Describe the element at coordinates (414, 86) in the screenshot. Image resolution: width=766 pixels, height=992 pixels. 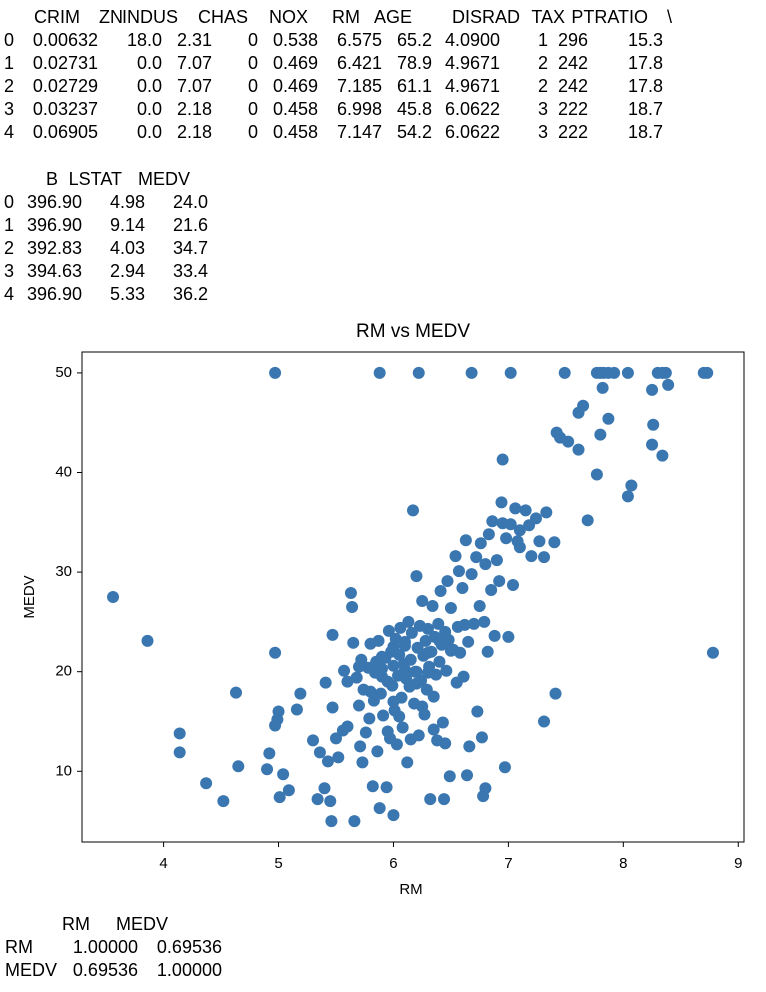
I see `table-cell: 61.1` at that location.